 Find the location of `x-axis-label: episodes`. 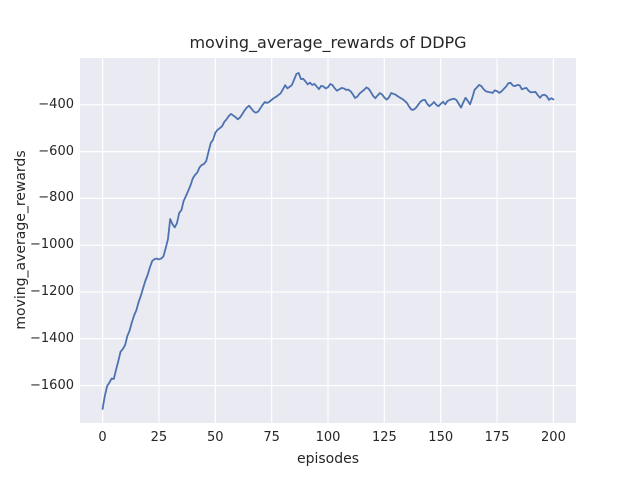

x-axis-label: episodes is located at coordinates (328, 459).